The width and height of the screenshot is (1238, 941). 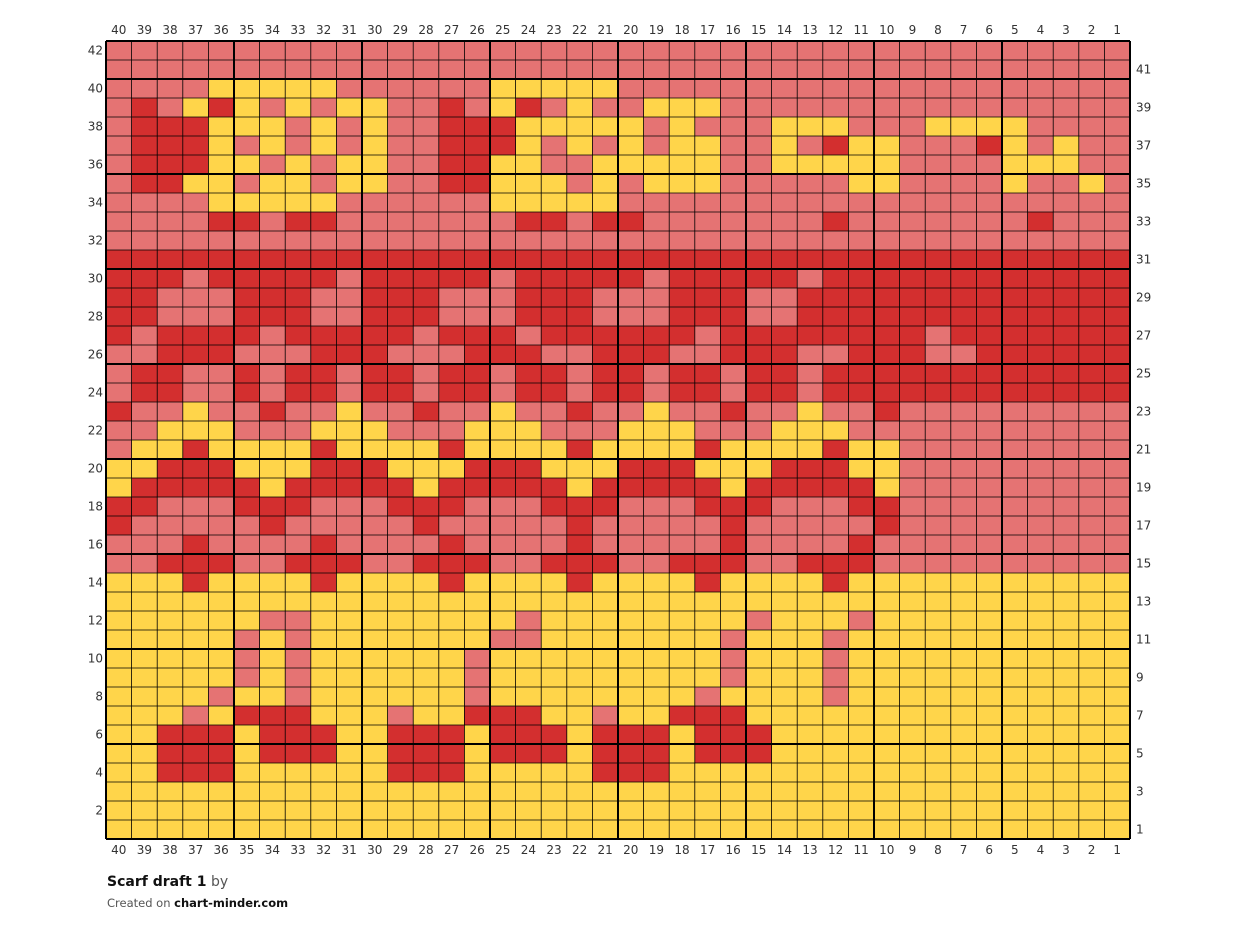 I want to click on chart-cell-r33-c36, so click(x=221, y=221).